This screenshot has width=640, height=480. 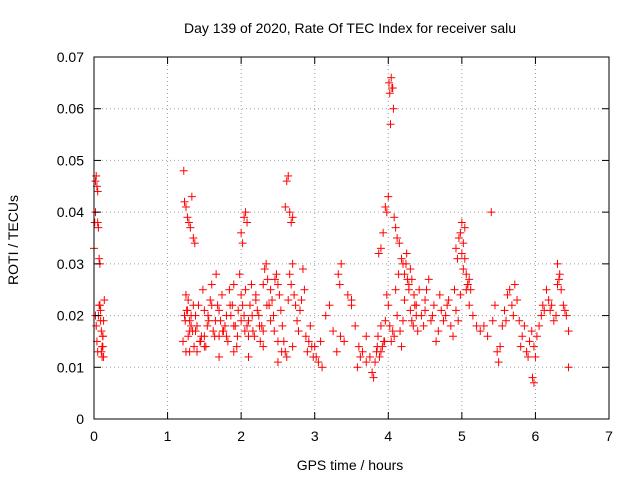 I want to click on y-tick-label: 0.03, so click(x=70, y=264).